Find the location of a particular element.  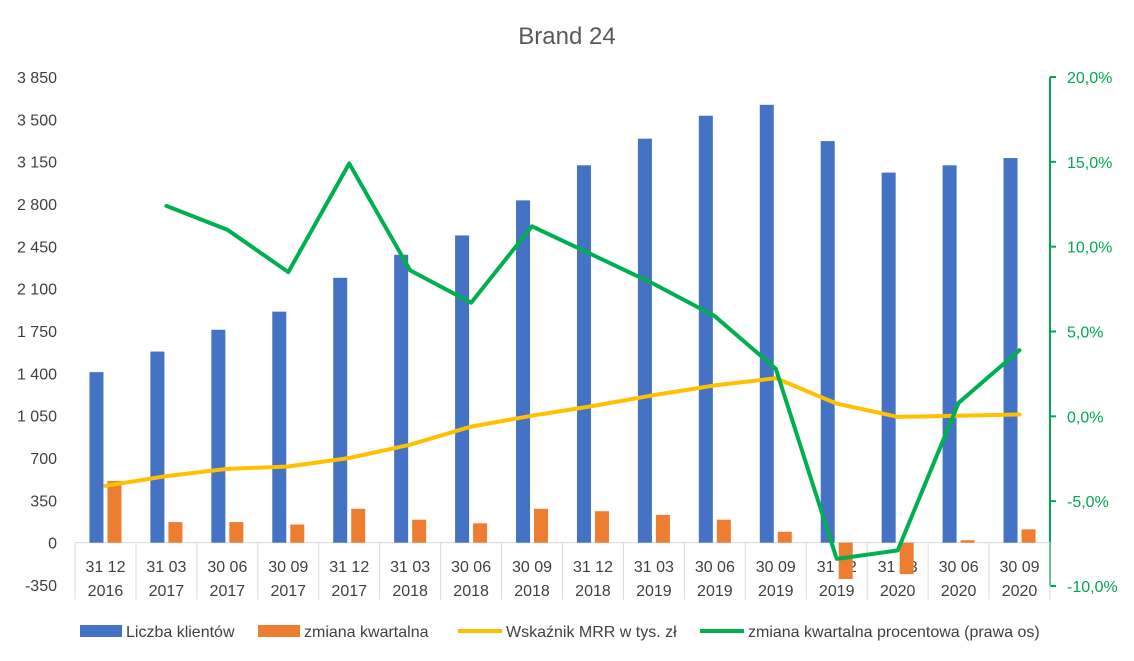

right-tick-label: 5,0% is located at coordinates (1085, 333).